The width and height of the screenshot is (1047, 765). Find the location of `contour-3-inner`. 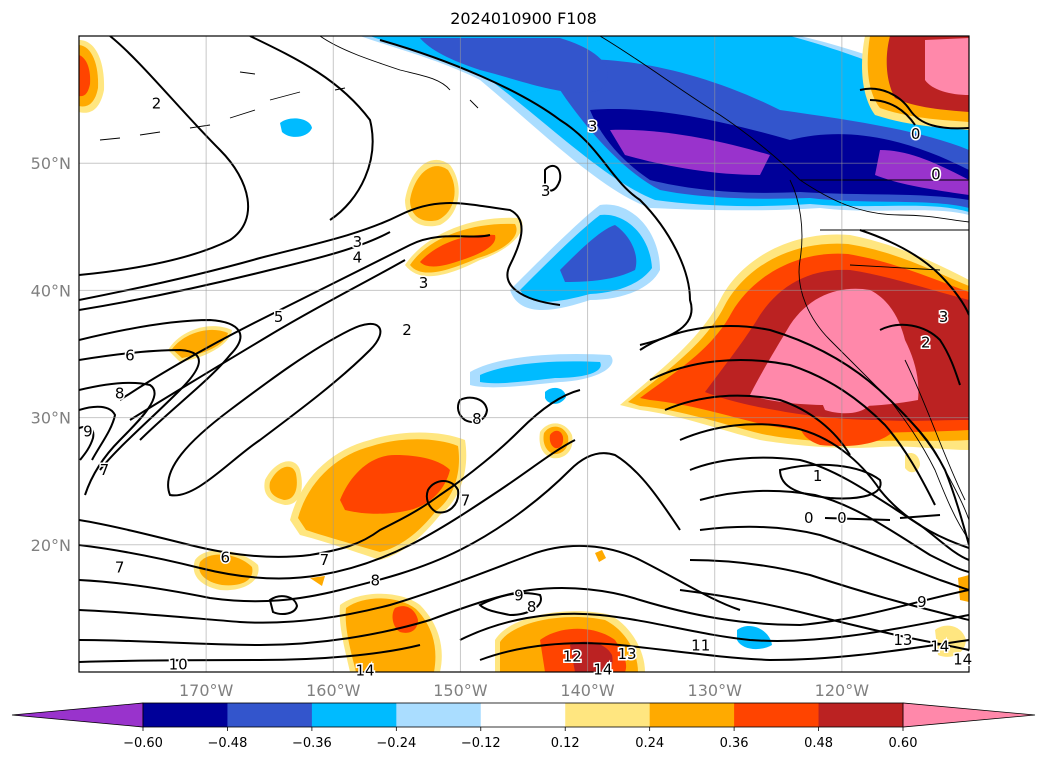

contour-3-inner is located at coordinates (305, 317).